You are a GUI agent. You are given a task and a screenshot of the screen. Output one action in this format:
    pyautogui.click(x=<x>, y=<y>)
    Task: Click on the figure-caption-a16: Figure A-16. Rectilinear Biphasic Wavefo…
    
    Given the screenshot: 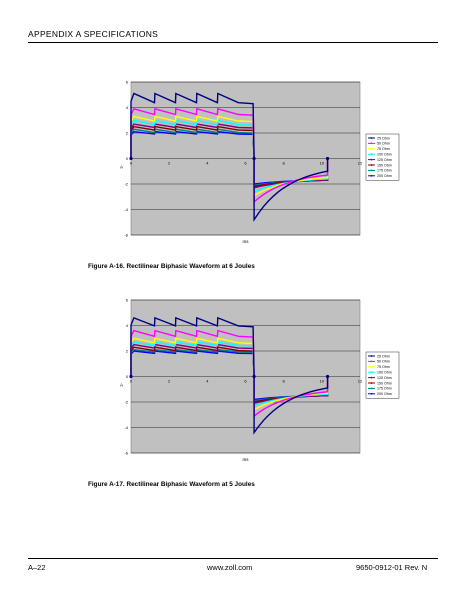 What is the action you would take?
    pyautogui.click(x=171, y=266)
    